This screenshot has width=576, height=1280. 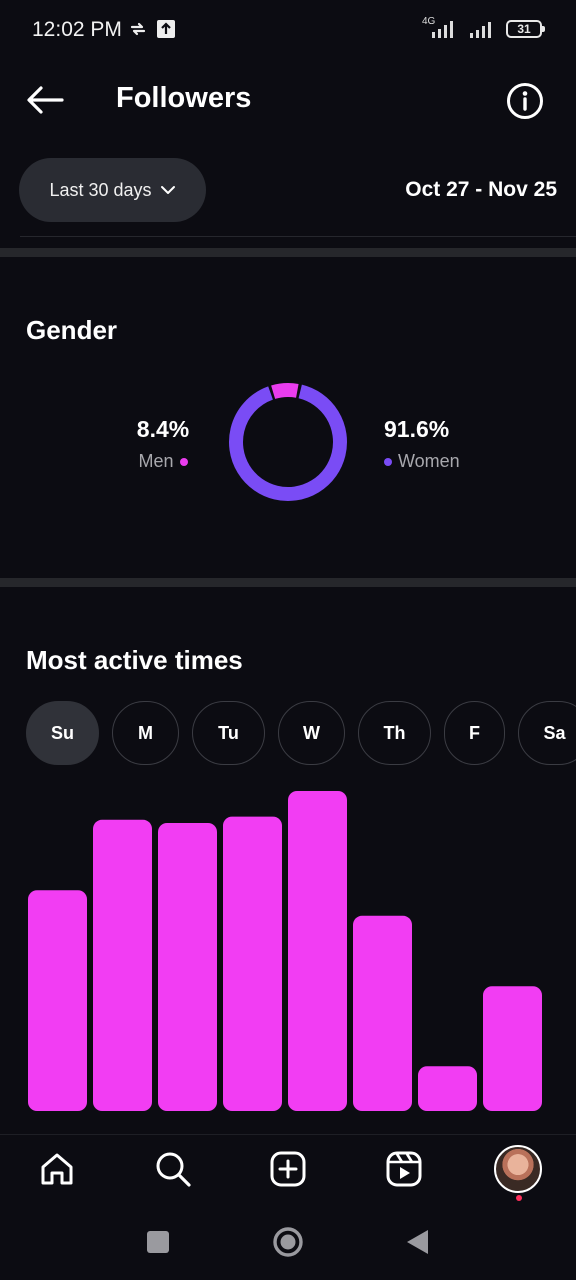 I want to click on gender-donut-chart, so click(x=288, y=441).